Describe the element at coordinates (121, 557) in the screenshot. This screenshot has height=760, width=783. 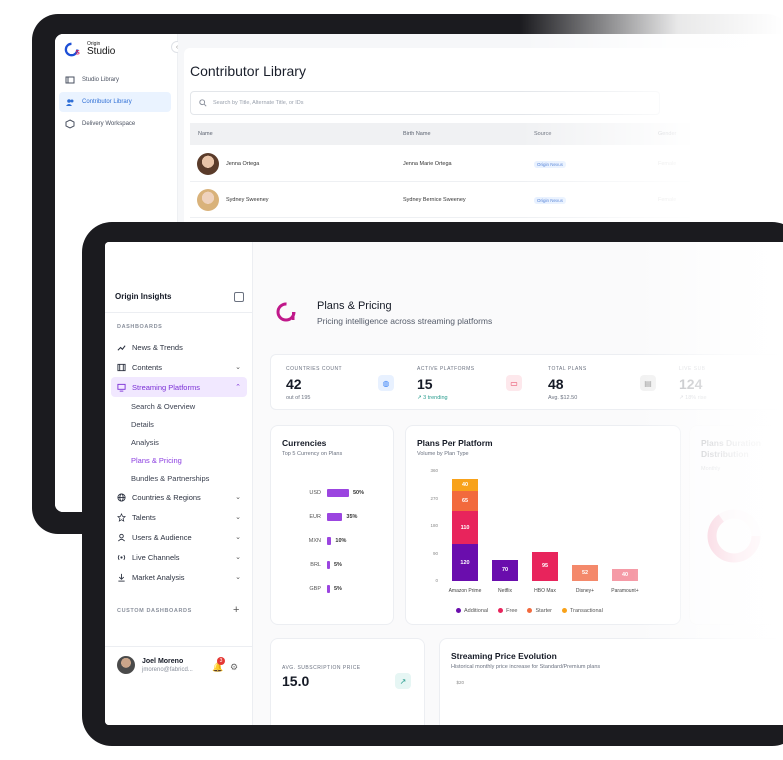
I see `broadcast-icon` at that location.